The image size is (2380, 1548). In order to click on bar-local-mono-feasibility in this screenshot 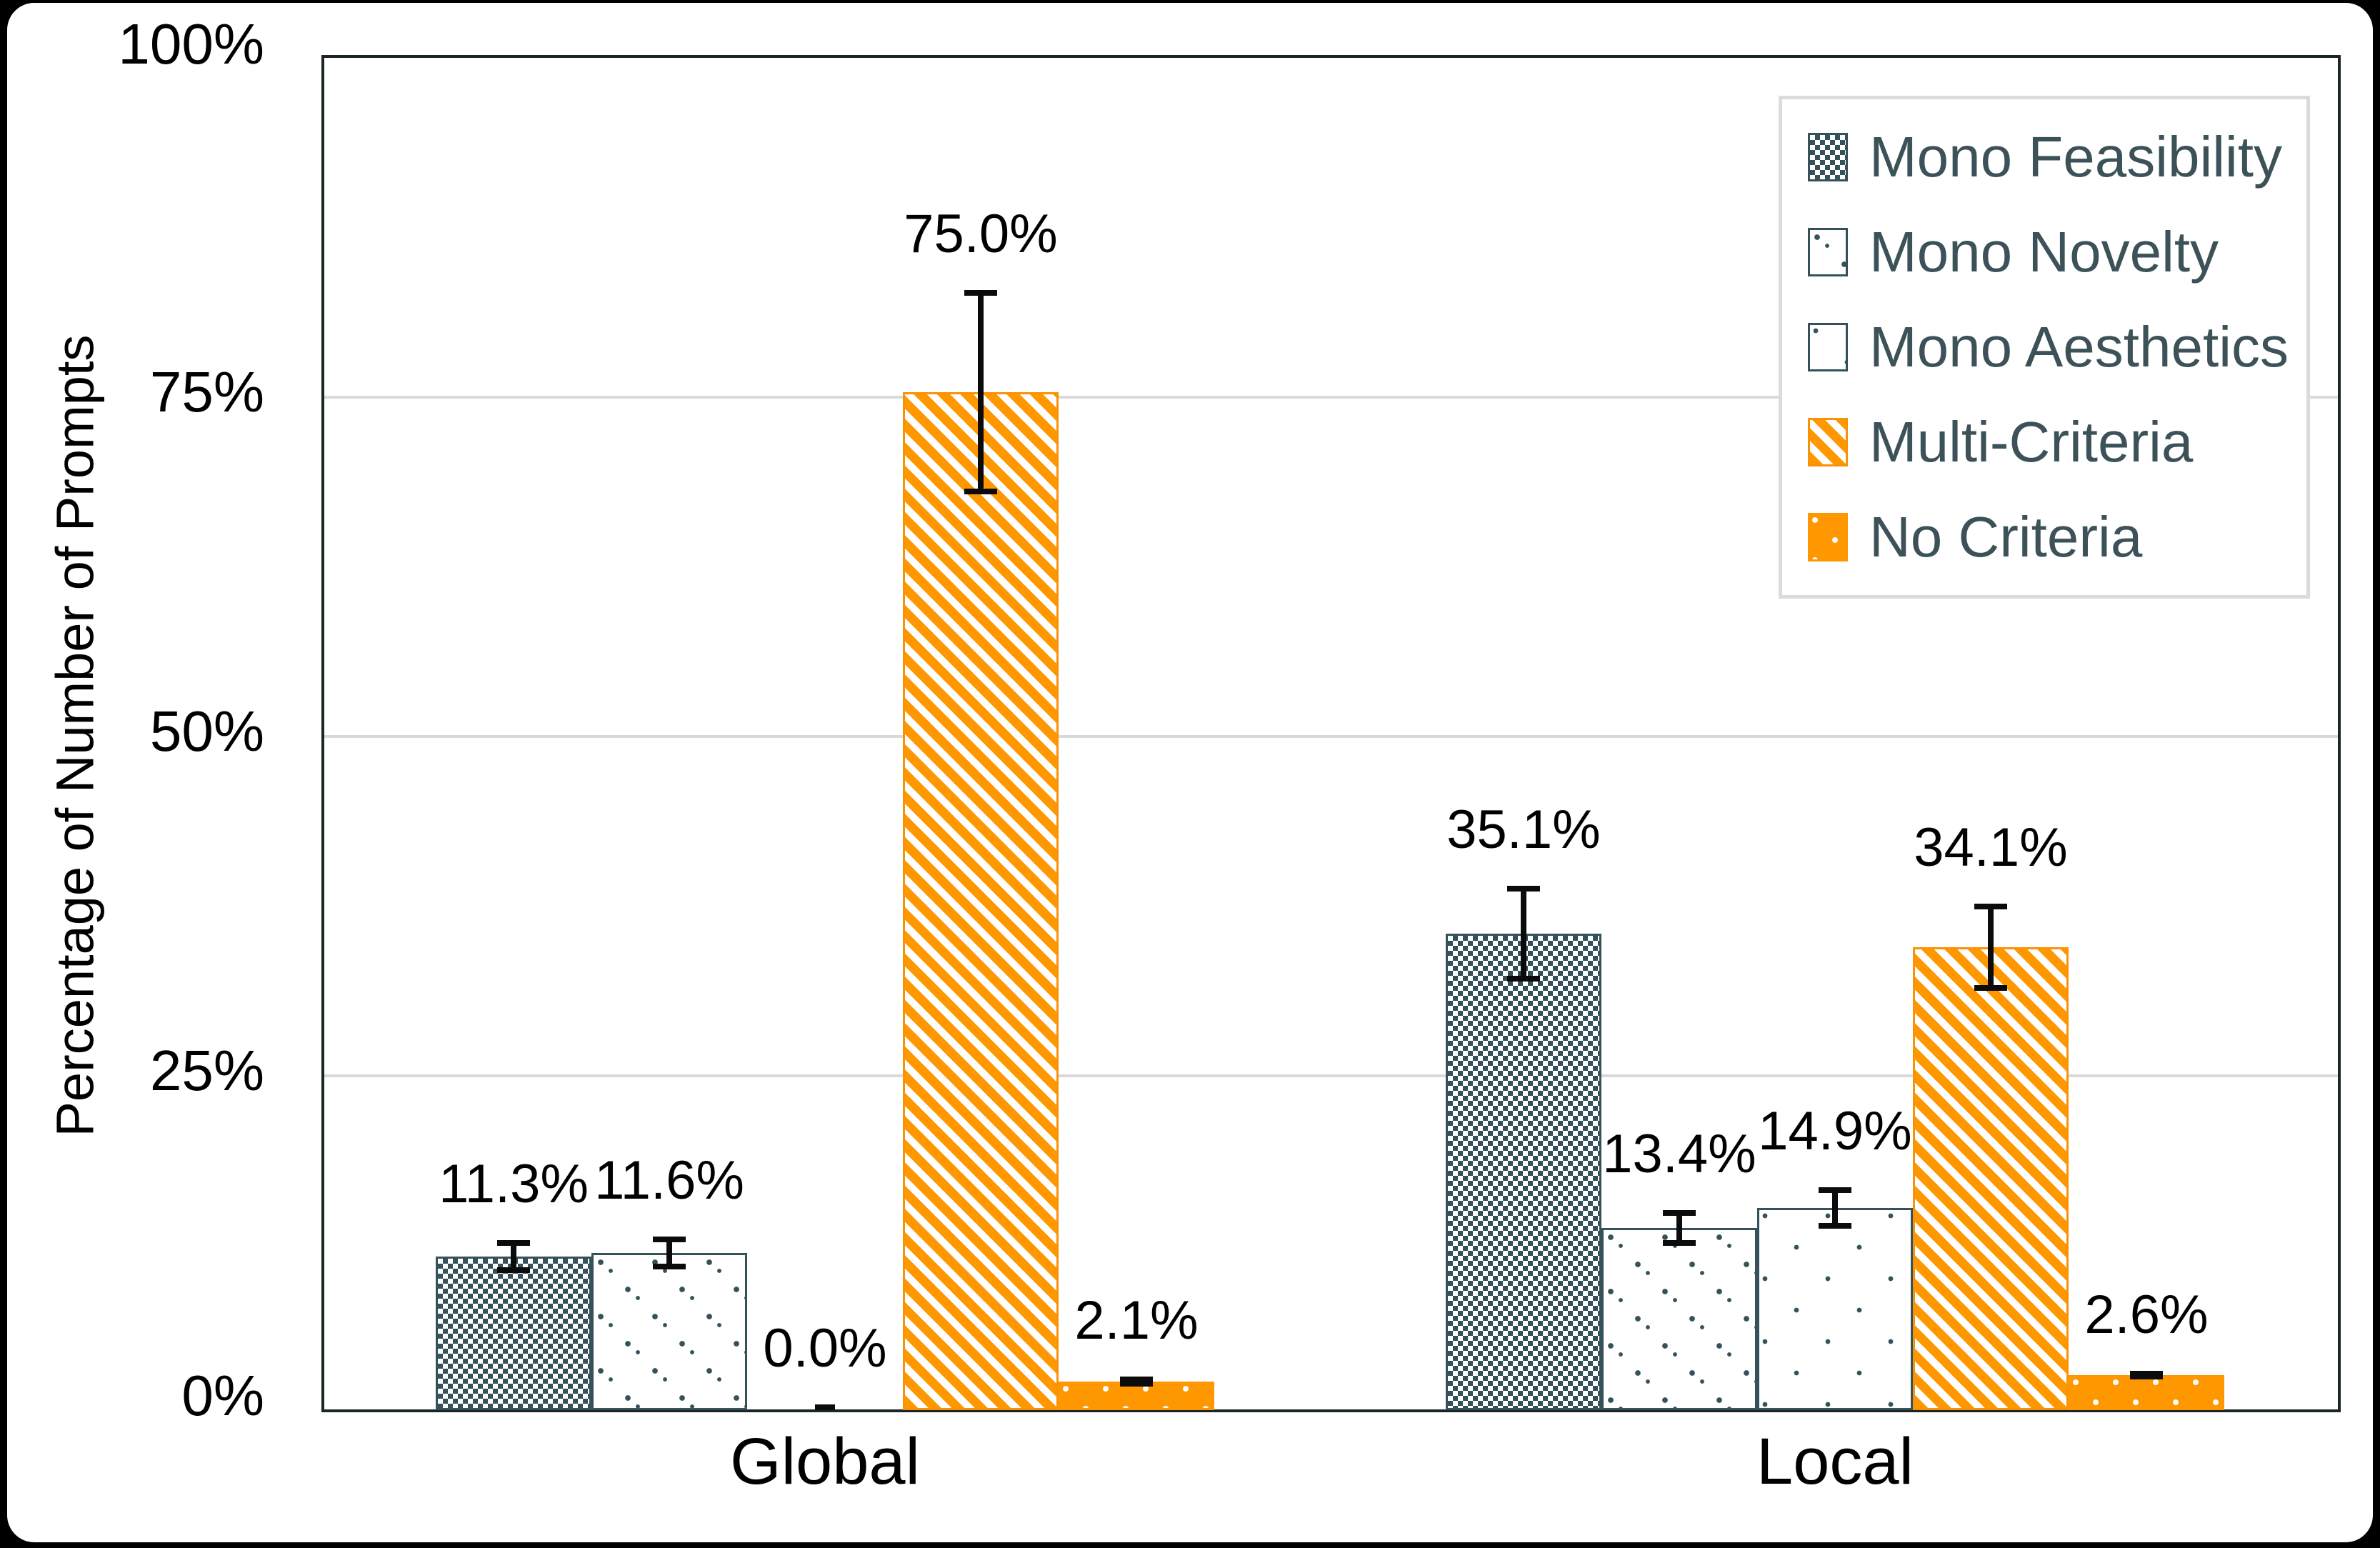, I will do `click(1523, 1172)`.